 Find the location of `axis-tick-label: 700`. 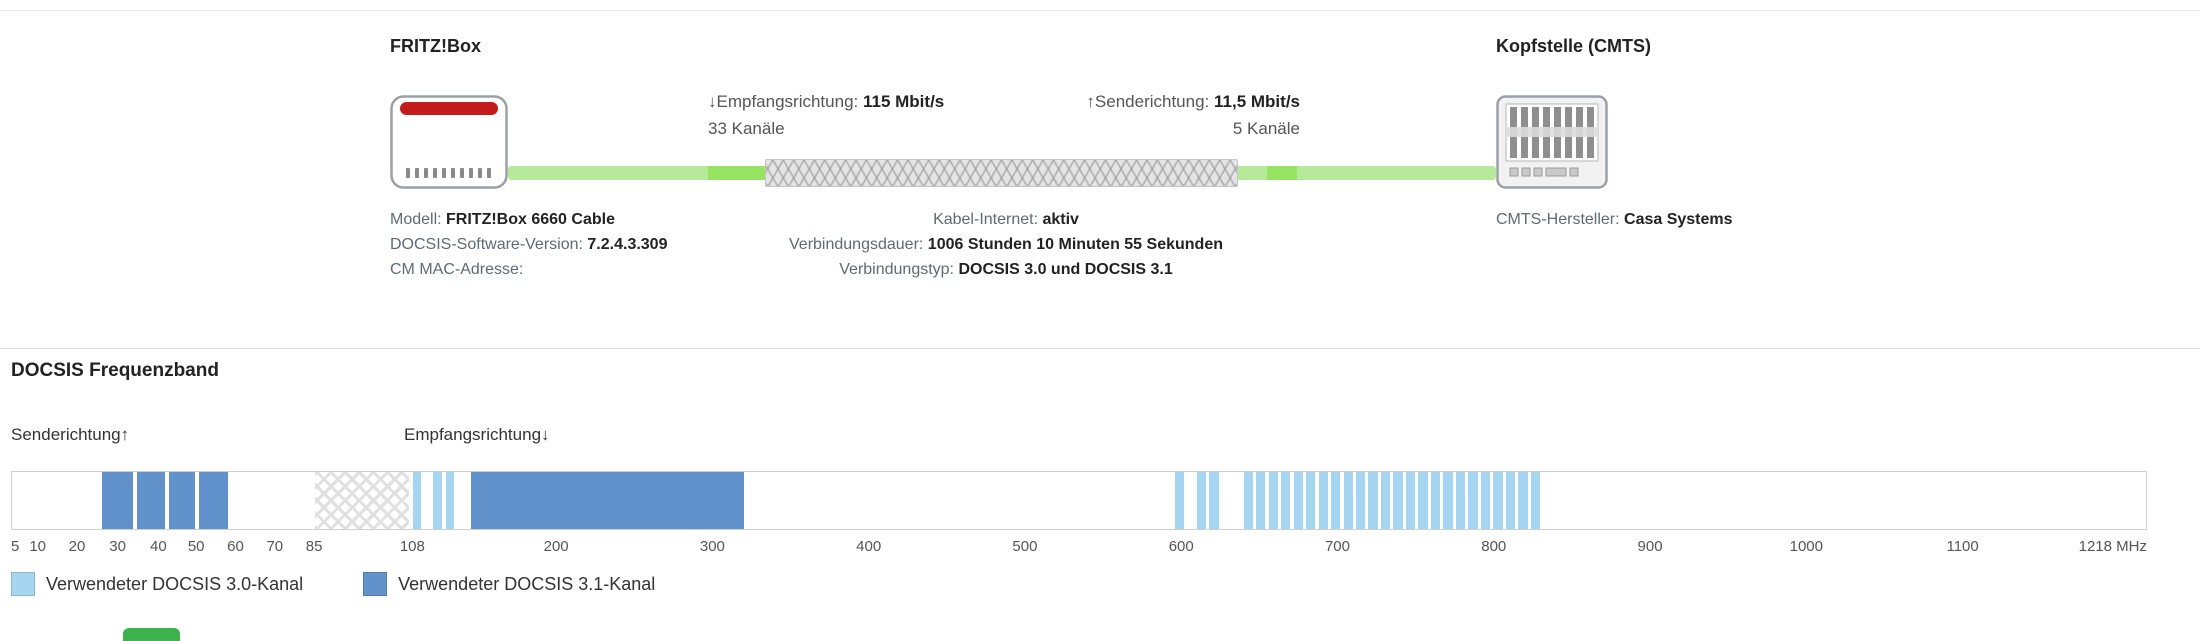

axis-tick-label: 700 is located at coordinates (1337, 546).